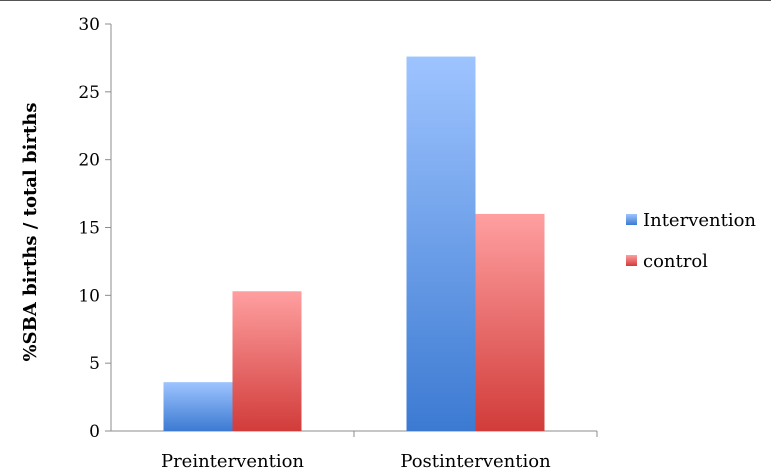  I want to click on legend-label-intervention: Intervention, so click(699, 220).